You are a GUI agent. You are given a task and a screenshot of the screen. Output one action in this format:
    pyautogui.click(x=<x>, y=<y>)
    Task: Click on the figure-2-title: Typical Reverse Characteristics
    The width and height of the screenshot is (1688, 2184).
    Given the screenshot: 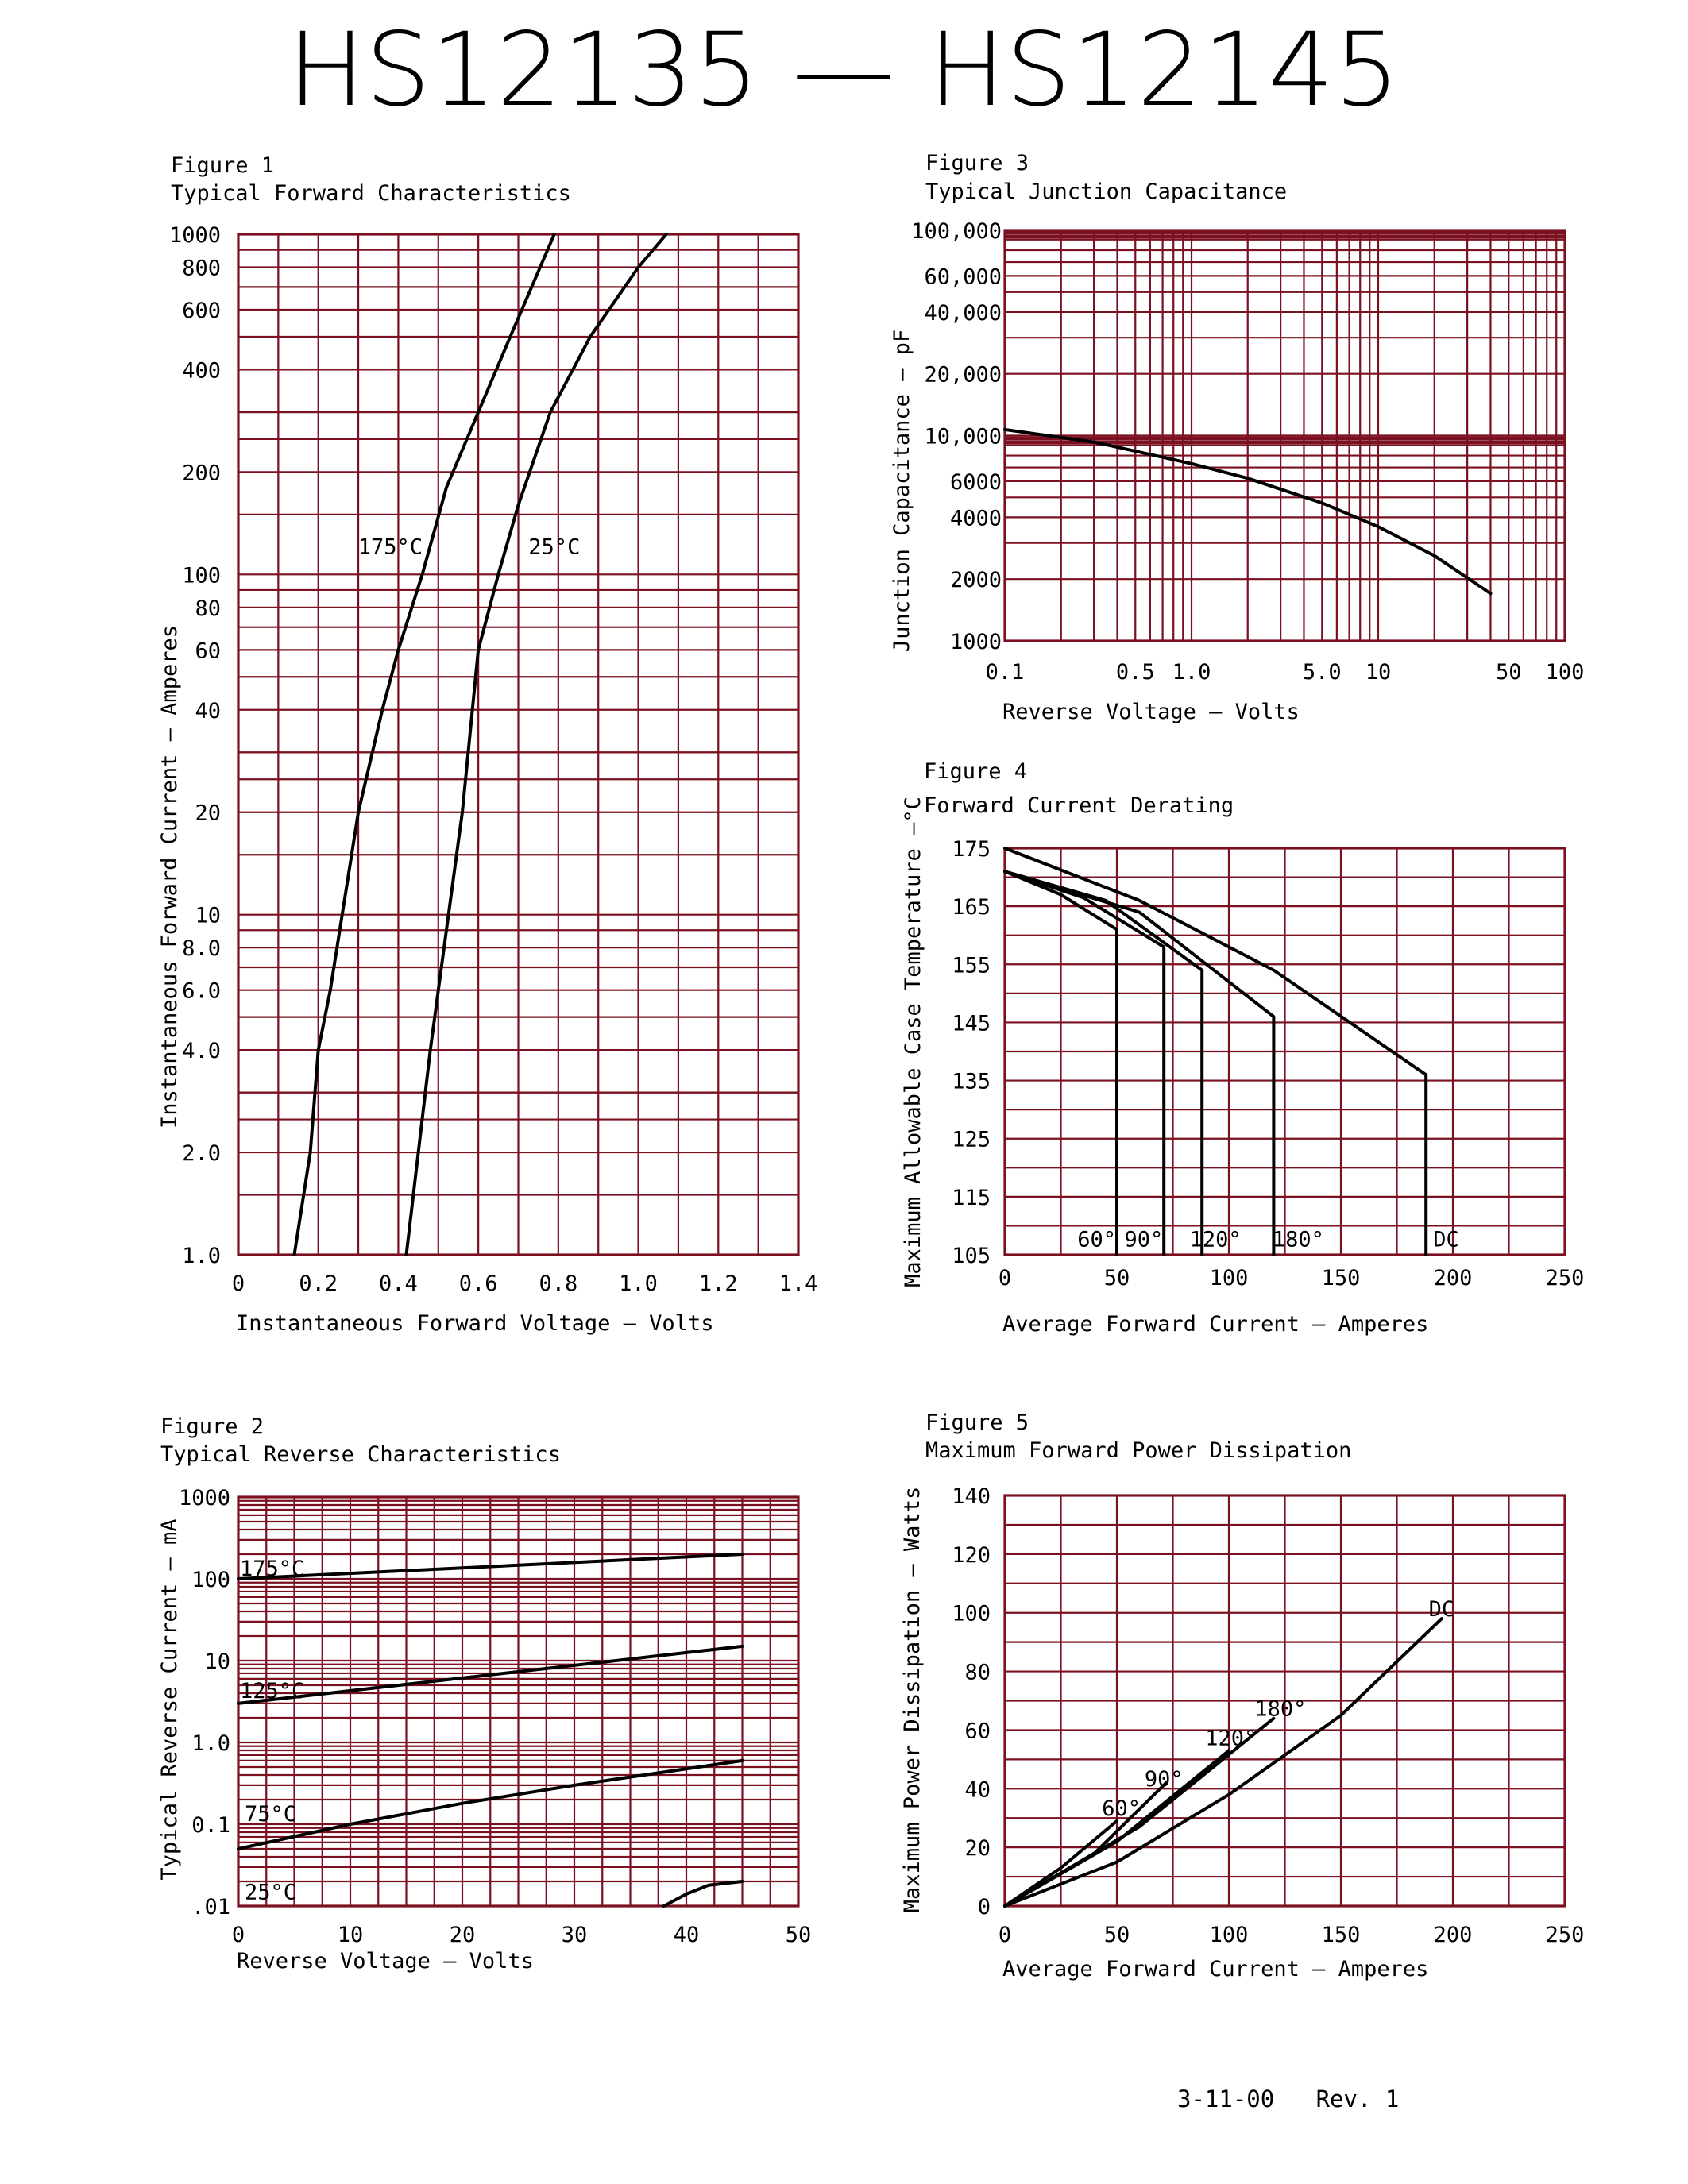 What is the action you would take?
    pyautogui.click(x=361, y=1454)
    